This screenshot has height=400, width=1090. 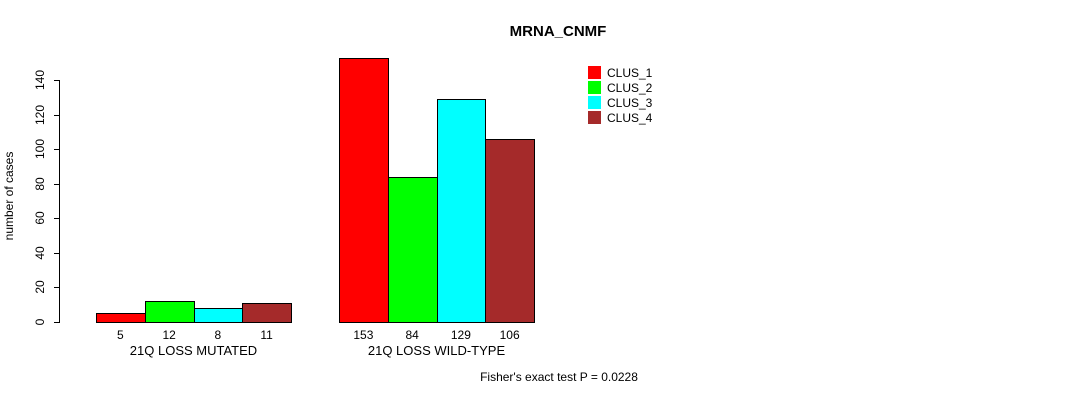 What do you see at coordinates (558, 31) in the screenshot?
I see `chart-title: MRNA_CNMF` at bounding box center [558, 31].